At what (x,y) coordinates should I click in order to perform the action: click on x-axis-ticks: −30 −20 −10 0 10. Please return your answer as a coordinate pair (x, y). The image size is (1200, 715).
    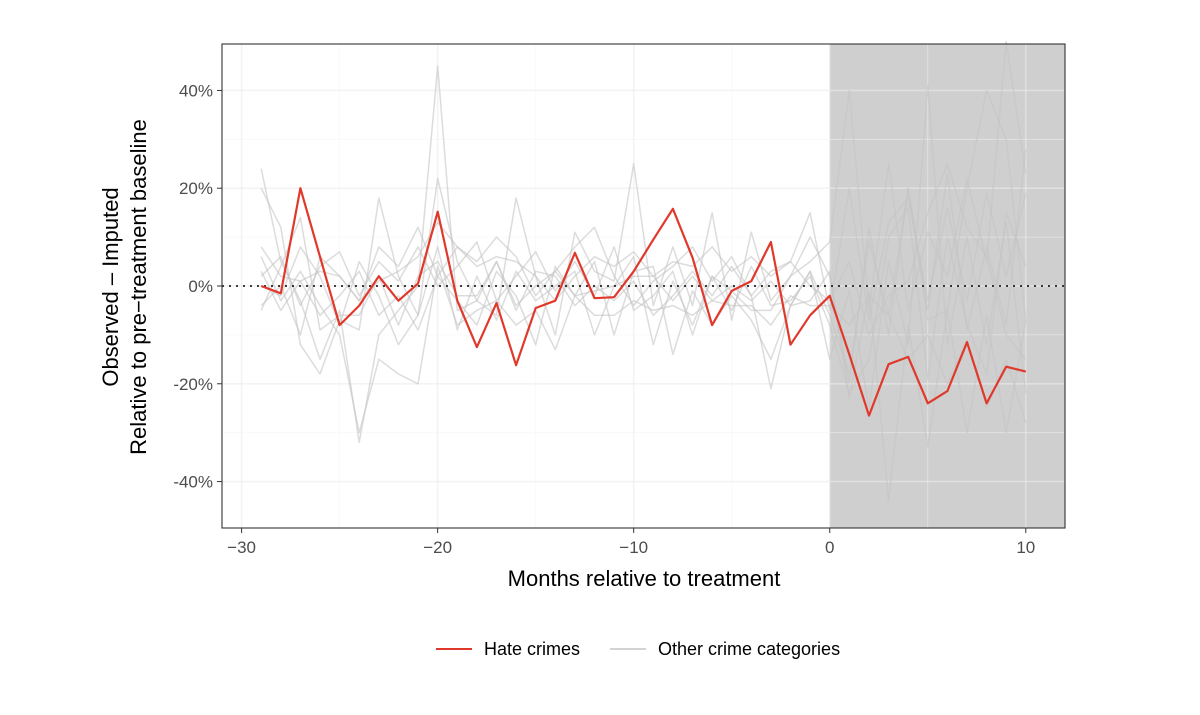
    Looking at the image, I should click on (631, 542).